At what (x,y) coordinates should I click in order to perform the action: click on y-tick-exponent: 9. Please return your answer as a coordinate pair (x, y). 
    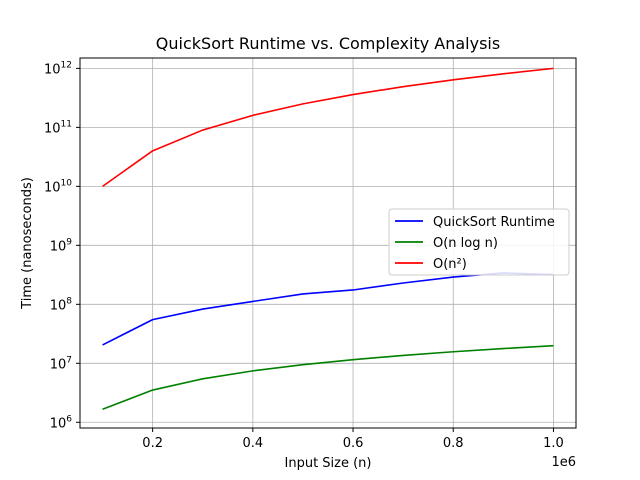
    Looking at the image, I should click on (69, 242).